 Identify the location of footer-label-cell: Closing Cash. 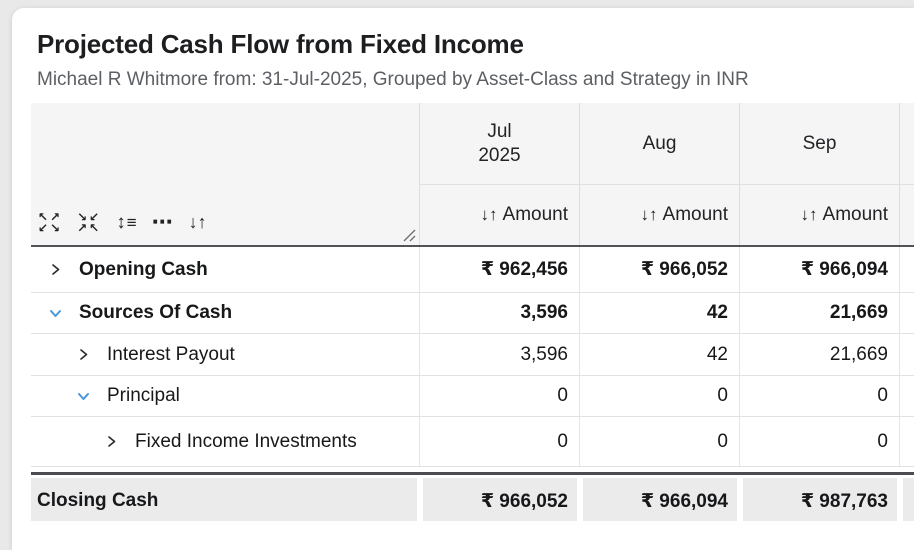
(224, 499).